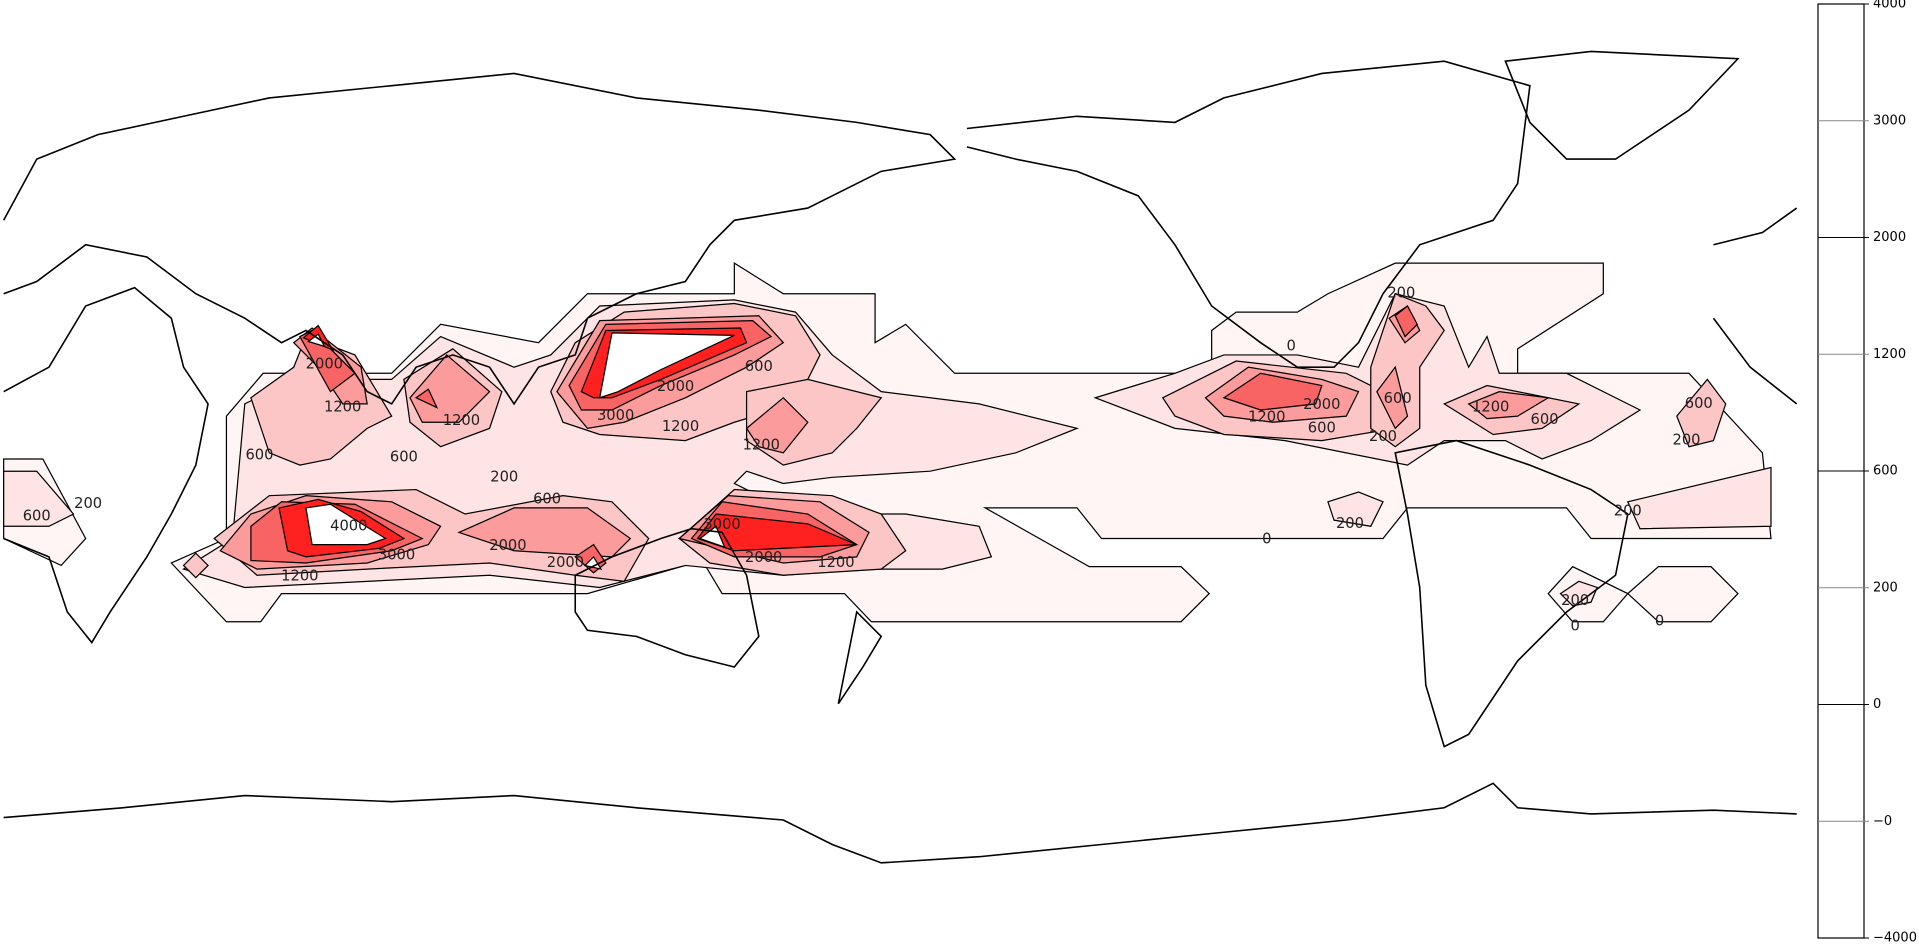  I want to click on colorbar-tick-label: −4000, so click(1895, 937).